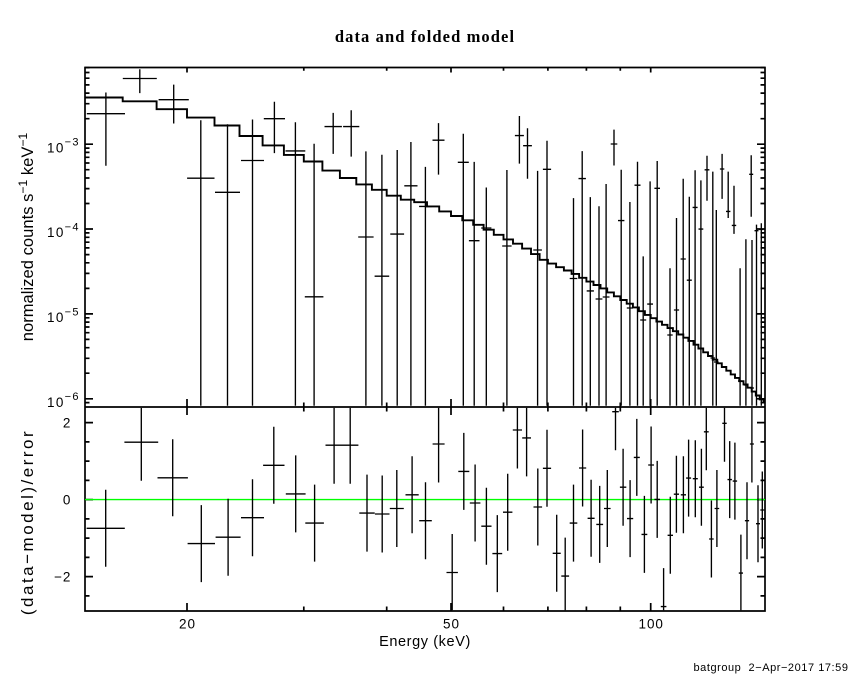  Describe the element at coordinates (451, 624) in the screenshot. I see `svg-text: 50` at that location.